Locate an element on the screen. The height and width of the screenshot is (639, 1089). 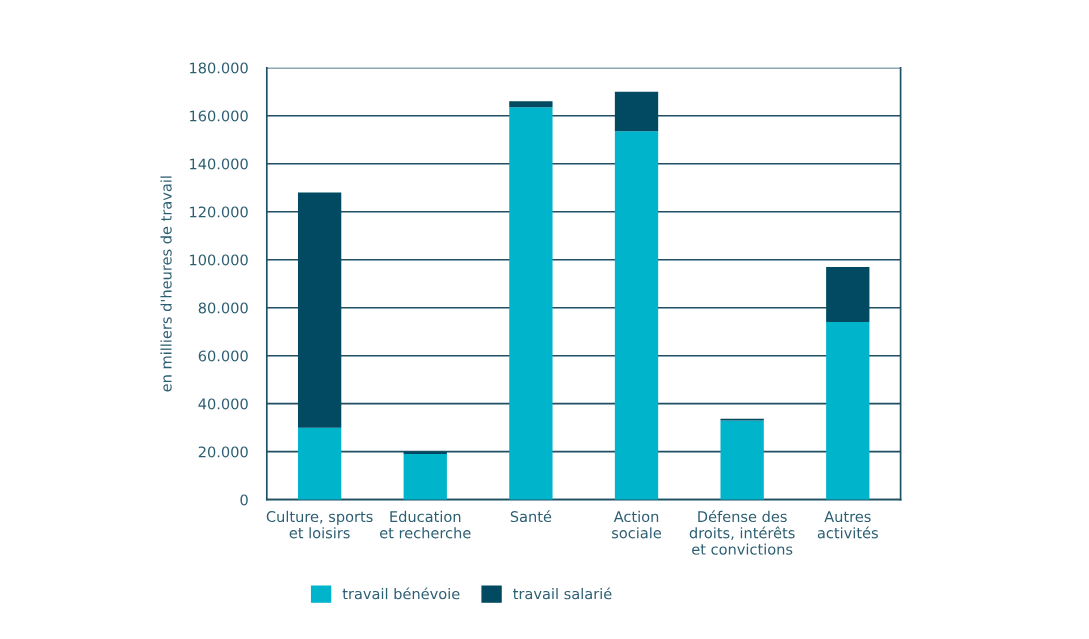
x-tick-label: Autres activités is located at coordinates (847, 525).